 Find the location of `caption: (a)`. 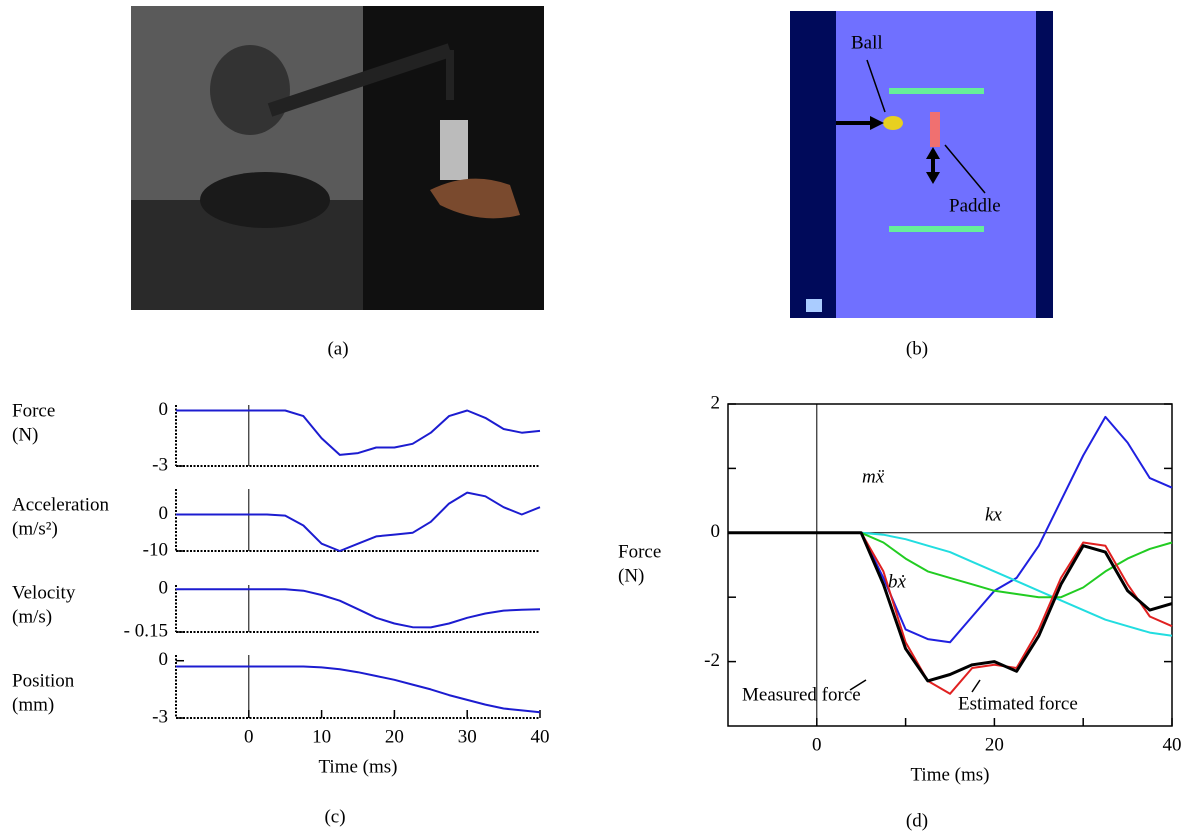

caption: (a) is located at coordinates (337, 348).